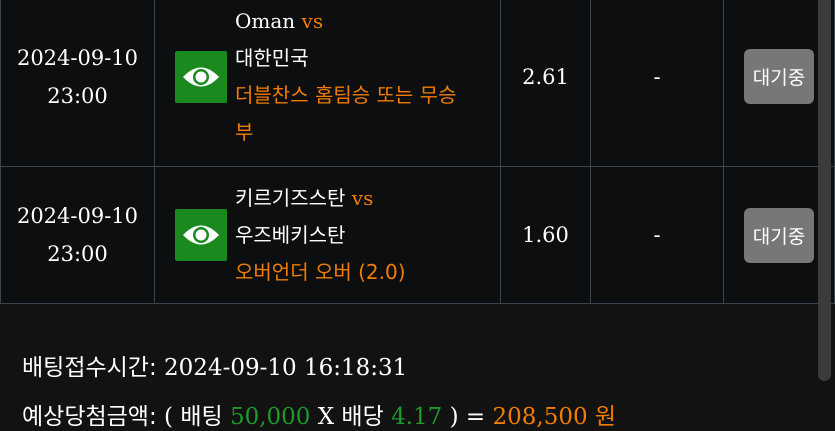  I want to click on odds: 2.61, so click(545, 83).